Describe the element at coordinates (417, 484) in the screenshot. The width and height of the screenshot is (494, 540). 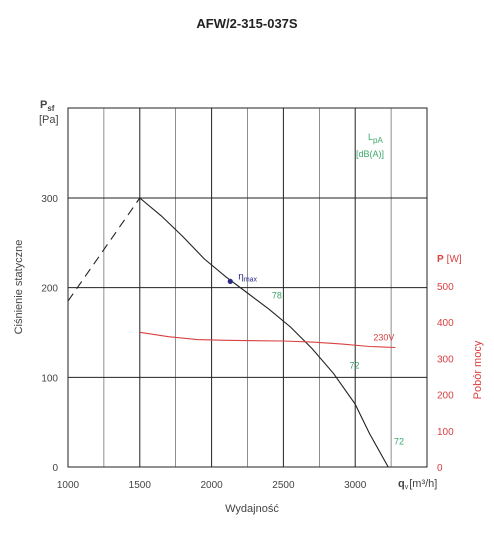
I see `x-axis-unit: qv[m³/h]` at that location.